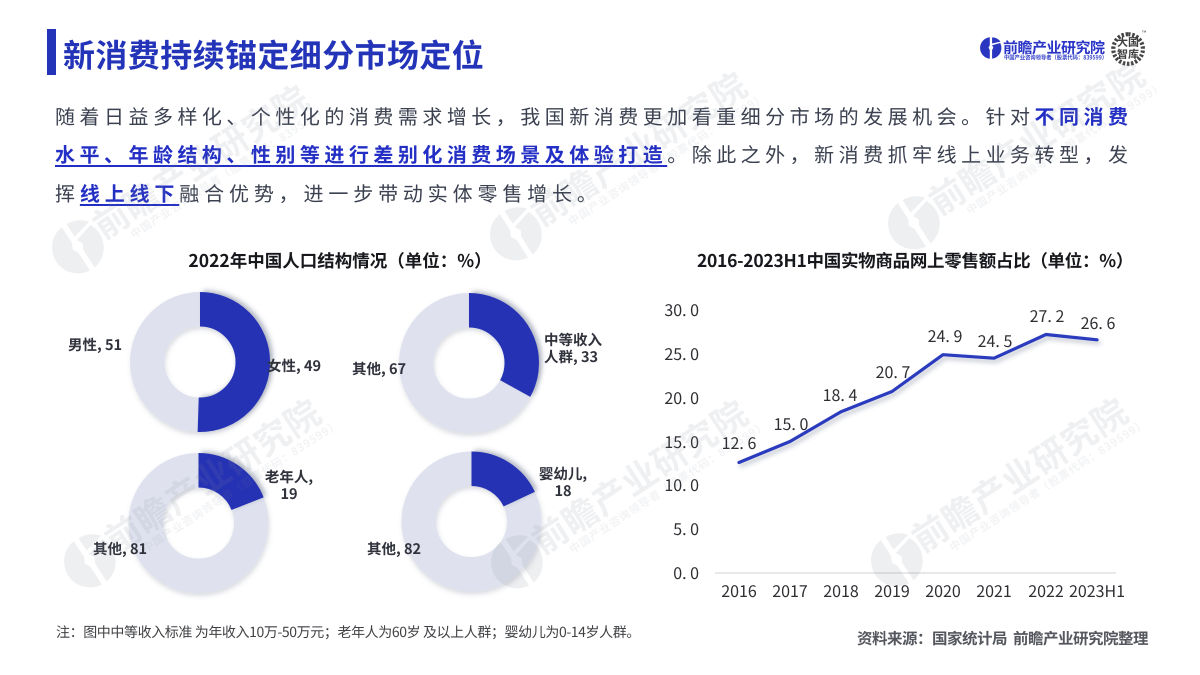  What do you see at coordinates (1128, 42) in the screenshot?
I see `svg-text: 大国` at bounding box center [1128, 42].